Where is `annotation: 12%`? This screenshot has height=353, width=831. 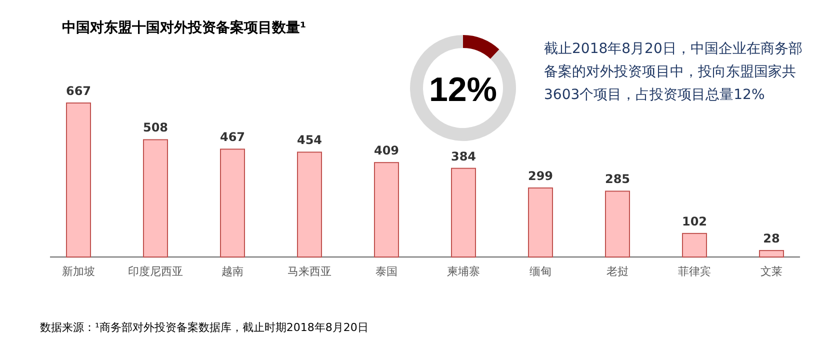 annotation: 12% is located at coordinates (463, 90).